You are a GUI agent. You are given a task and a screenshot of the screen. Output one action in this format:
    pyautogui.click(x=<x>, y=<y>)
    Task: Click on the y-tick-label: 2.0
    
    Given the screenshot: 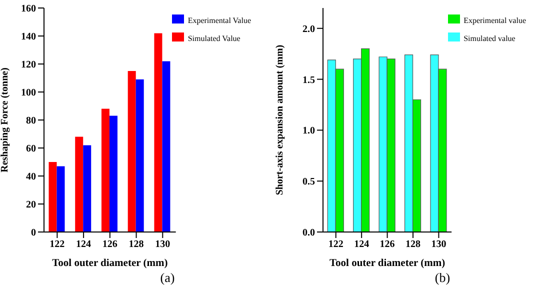 What is the action you would take?
    pyautogui.click(x=308, y=29)
    